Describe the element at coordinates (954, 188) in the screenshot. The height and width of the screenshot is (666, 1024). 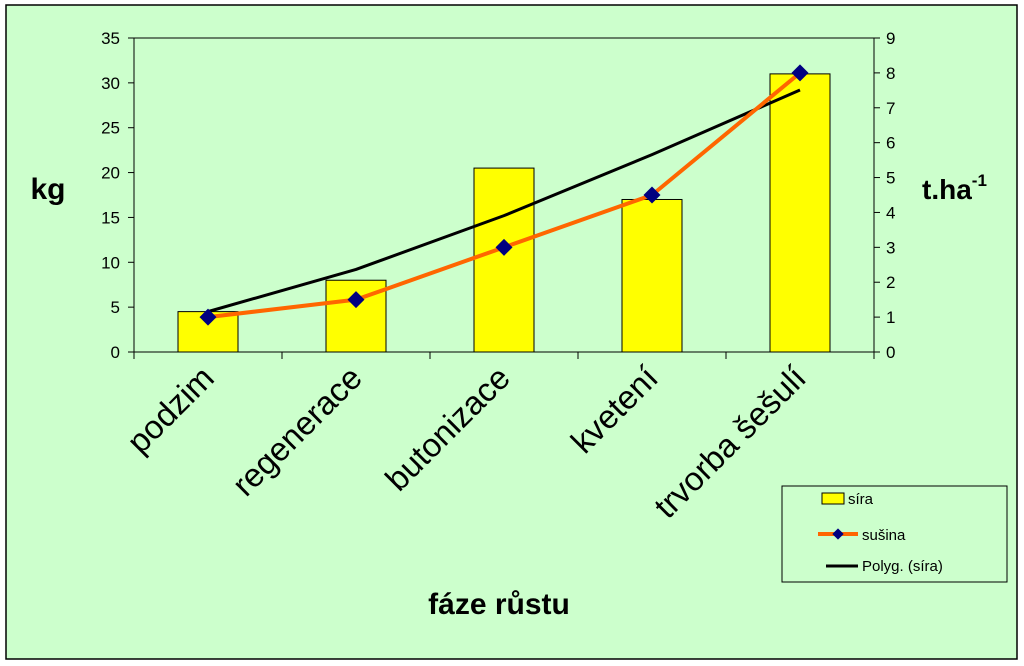
I see `y2-axis-title: t.ha-1` at that location.